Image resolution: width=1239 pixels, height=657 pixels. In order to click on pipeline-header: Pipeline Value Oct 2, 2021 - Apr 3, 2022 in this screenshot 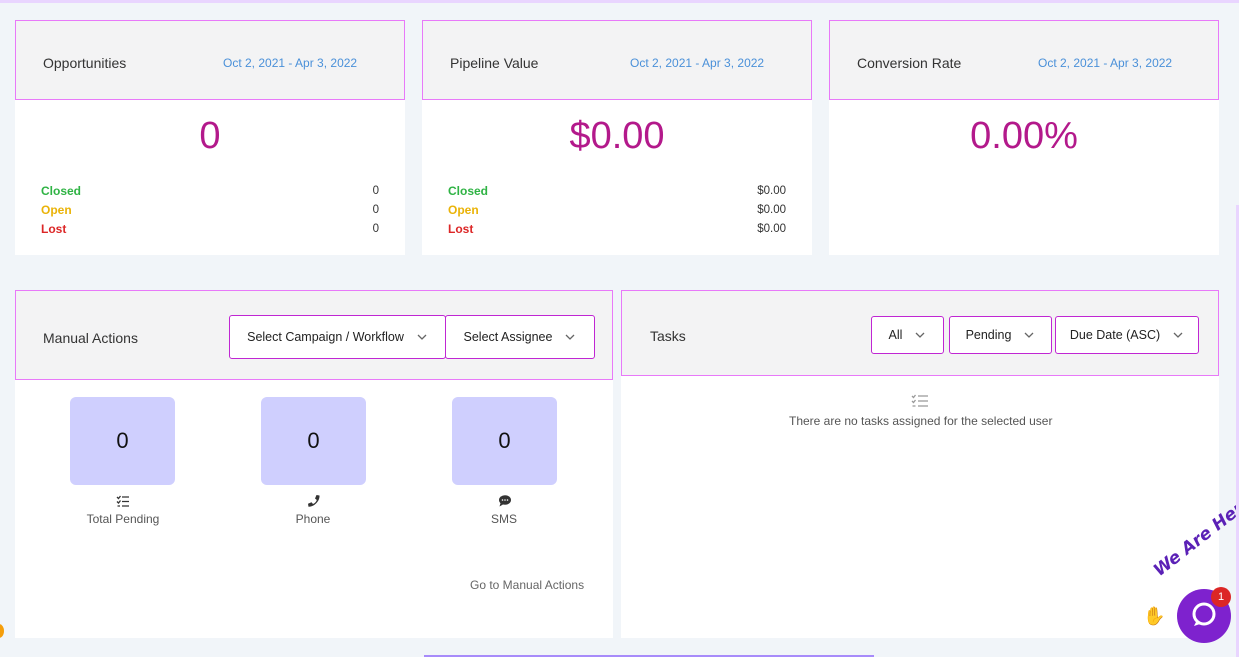, I will do `click(617, 60)`.